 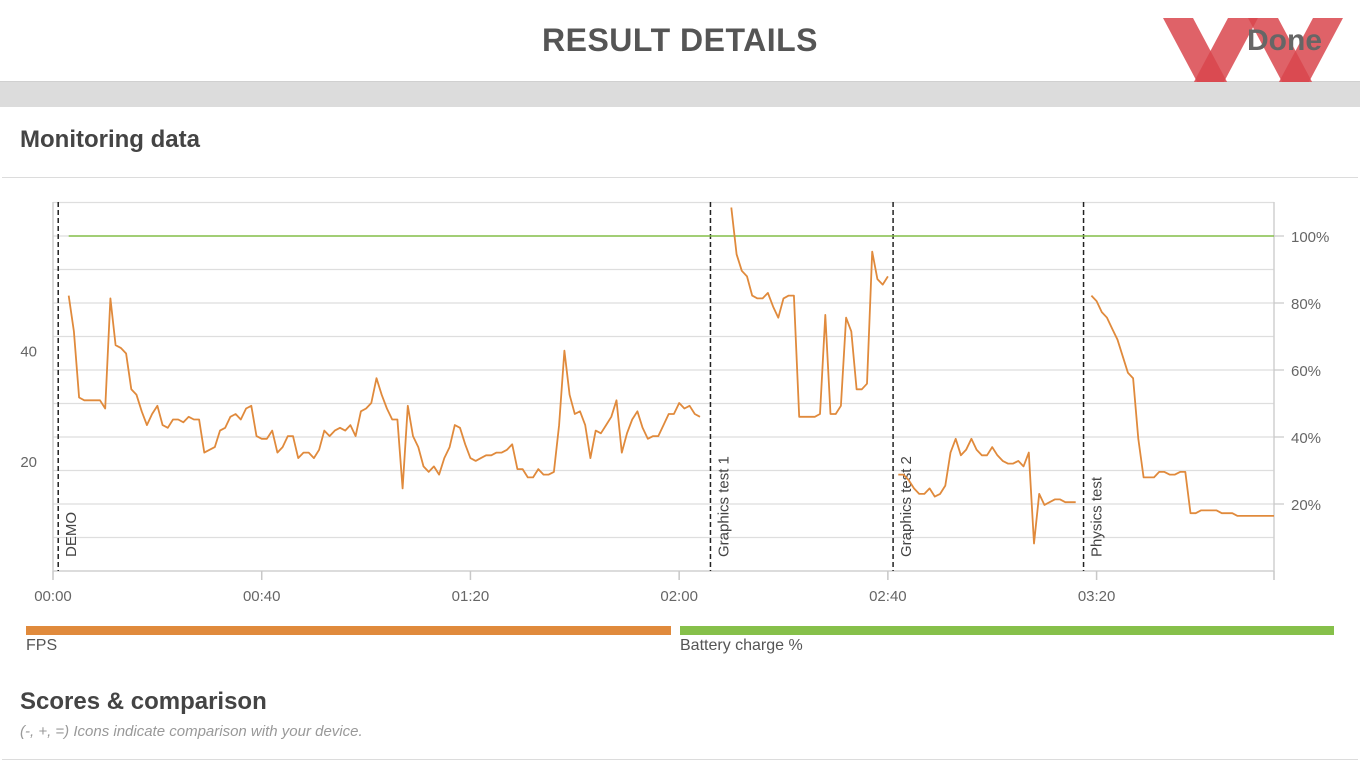 What do you see at coordinates (888, 596) in the screenshot?
I see `x-tick-label: 02:40` at bounding box center [888, 596].